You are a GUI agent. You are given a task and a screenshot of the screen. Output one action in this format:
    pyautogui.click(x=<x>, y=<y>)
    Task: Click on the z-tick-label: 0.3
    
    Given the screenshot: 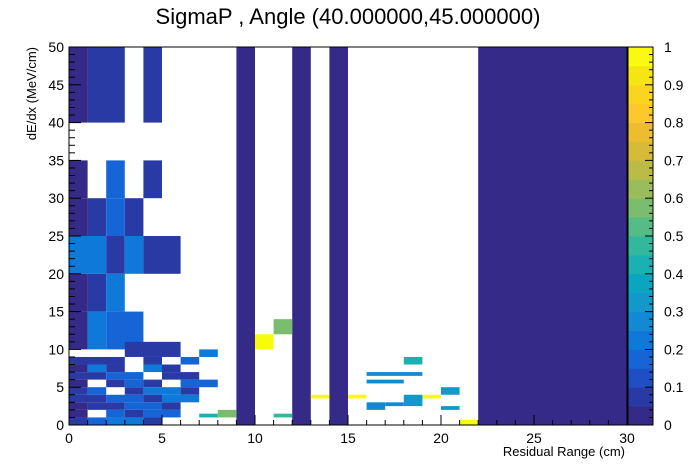 What is the action you would take?
    pyautogui.click(x=674, y=312)
    